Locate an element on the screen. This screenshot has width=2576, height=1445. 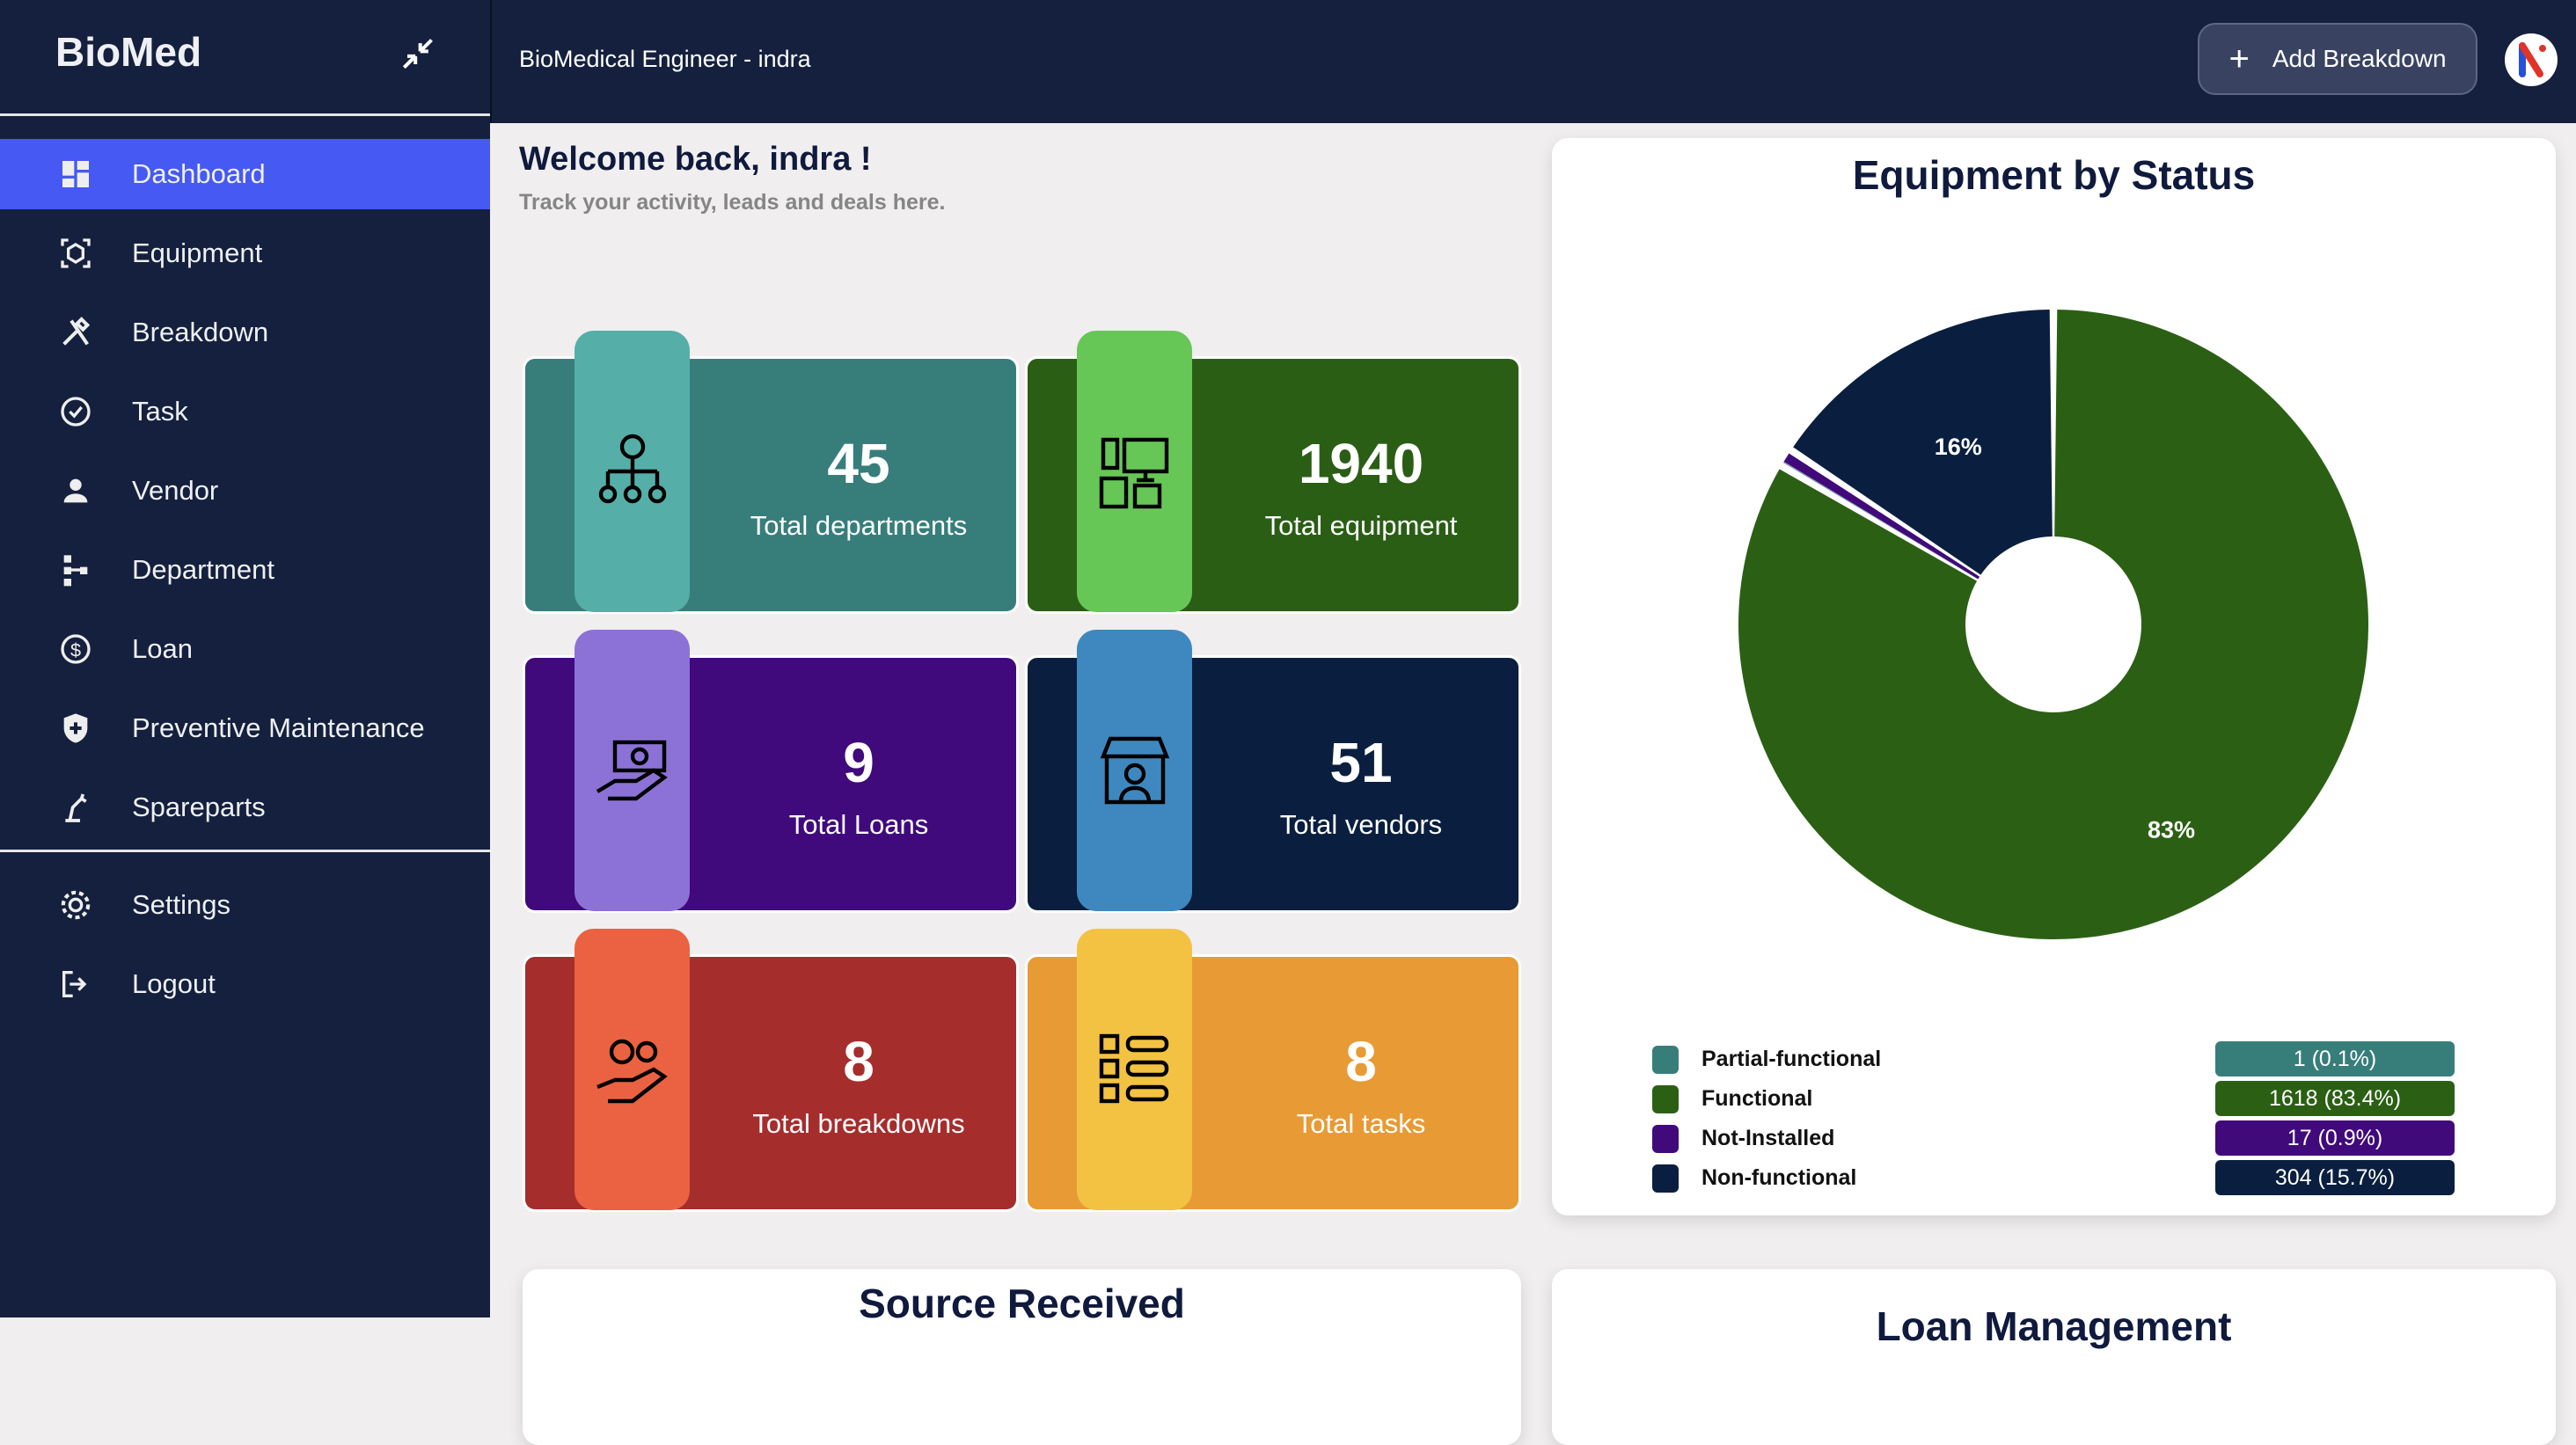
collapse-sidebar-icon is located at coordinates (417, 55).